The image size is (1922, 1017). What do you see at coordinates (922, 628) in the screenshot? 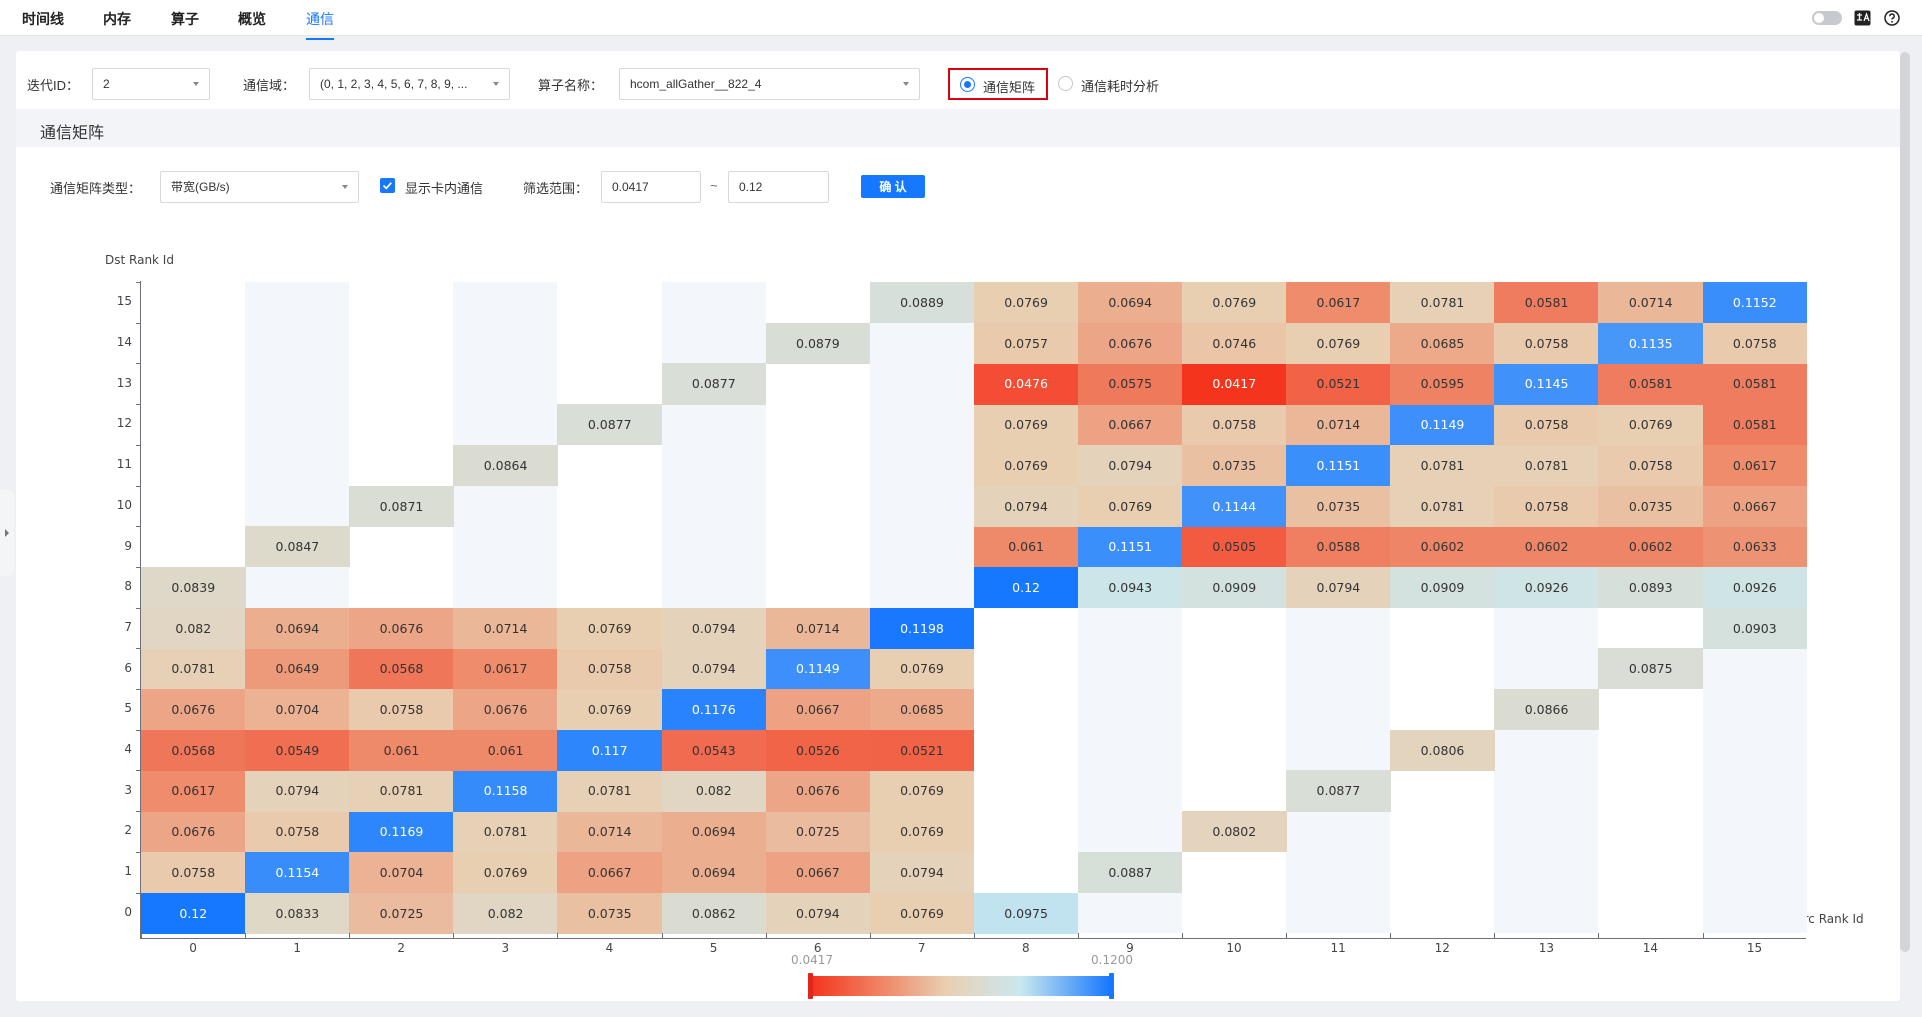
I see `heatmap-cell: 0.1198` at bounding box center [922, 628].